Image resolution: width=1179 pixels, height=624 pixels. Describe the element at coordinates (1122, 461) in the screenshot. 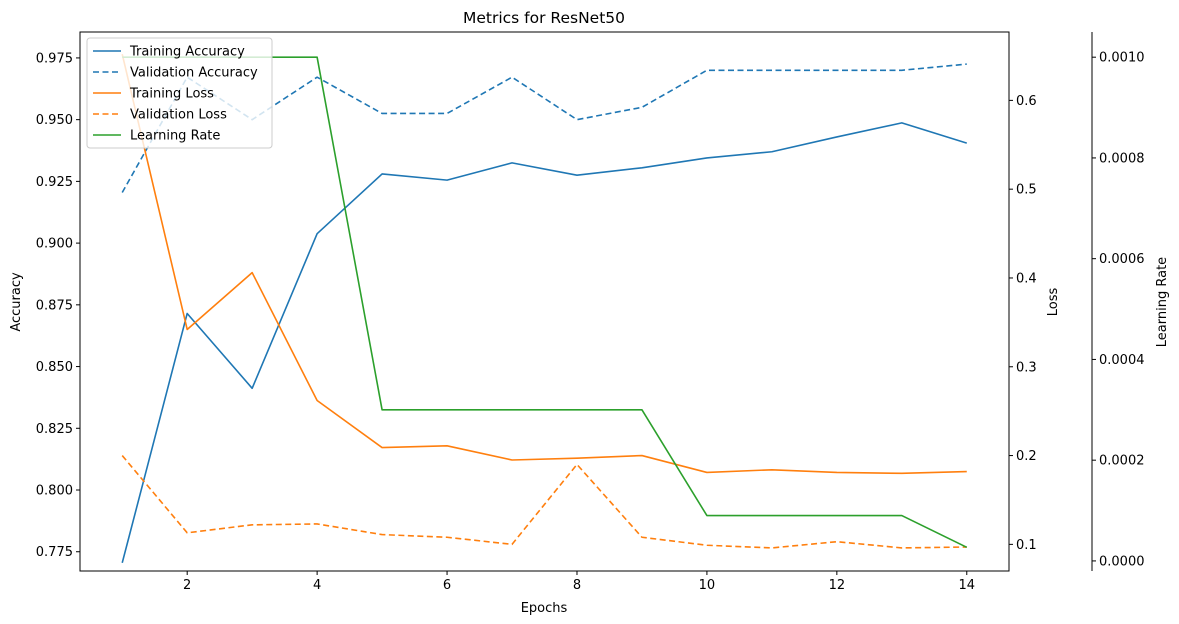

I see `y-right2-tick-label: 0.0002` at that location.